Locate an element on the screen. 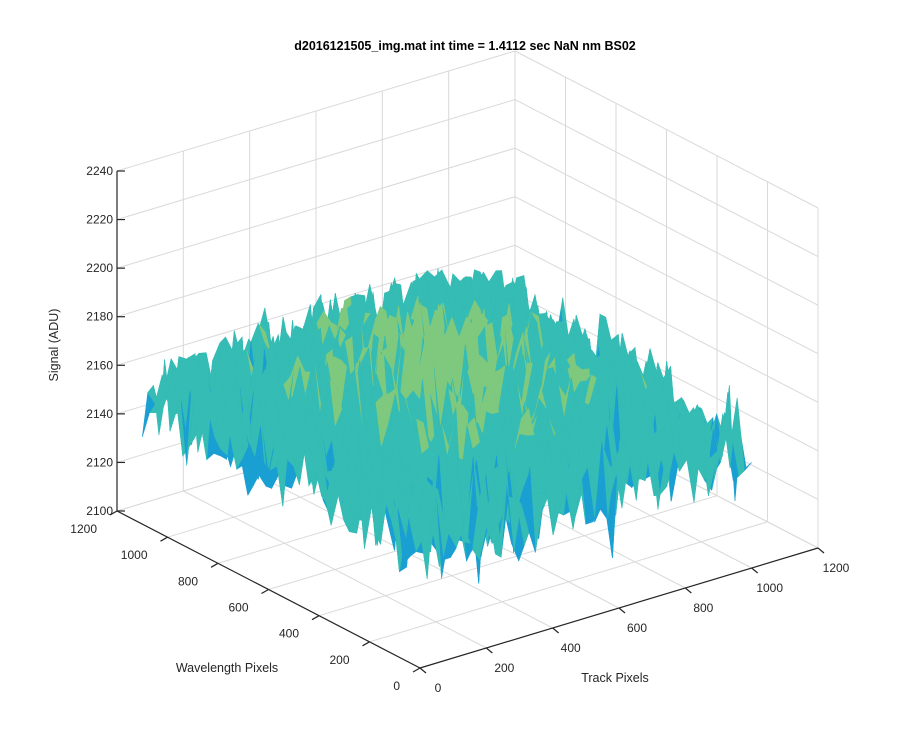  z-tick-label: 2100 is located at coordinates (99, 511).